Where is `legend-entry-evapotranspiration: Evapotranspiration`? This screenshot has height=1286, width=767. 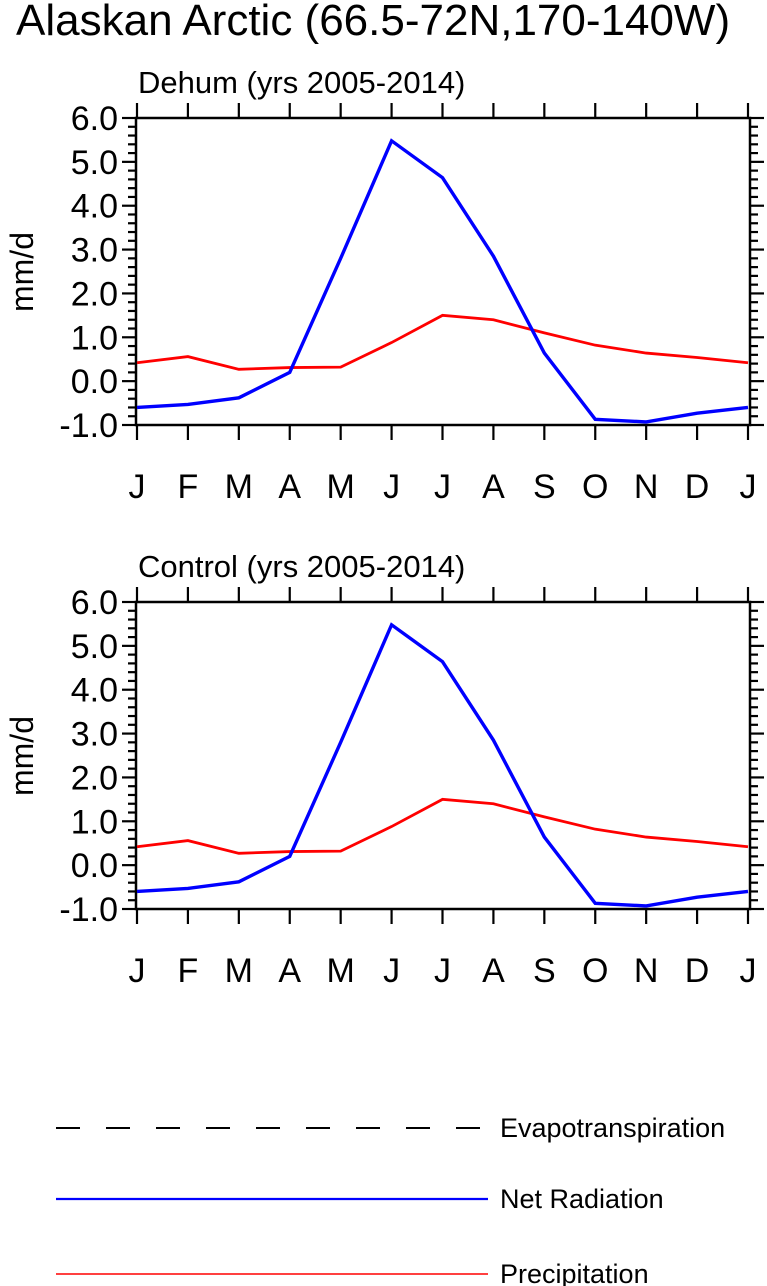
legend-entry-evapotranspiration: Evapotranspiration is located at coordinates (390, 1128).